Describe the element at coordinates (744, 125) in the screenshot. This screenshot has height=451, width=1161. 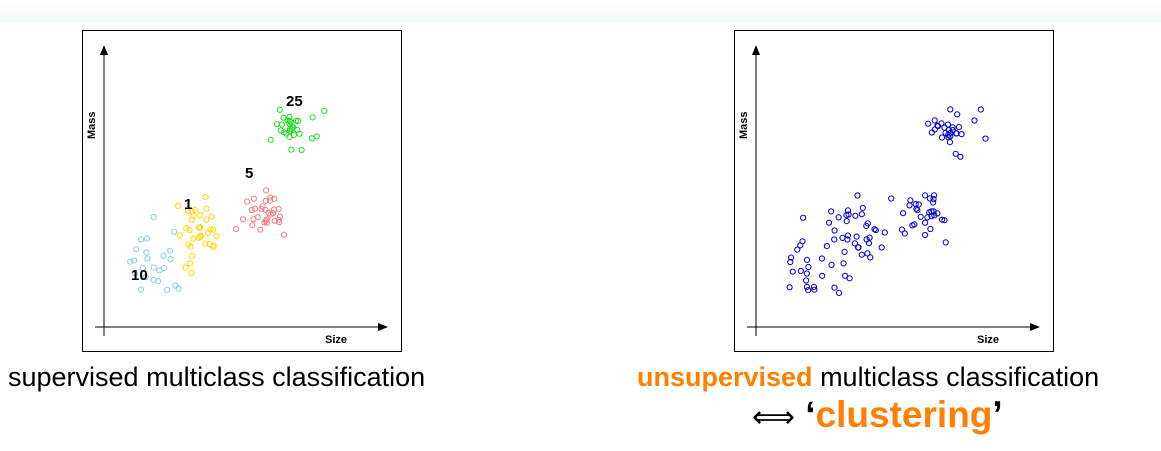
I see `y-axis-label: Mass` at that location.